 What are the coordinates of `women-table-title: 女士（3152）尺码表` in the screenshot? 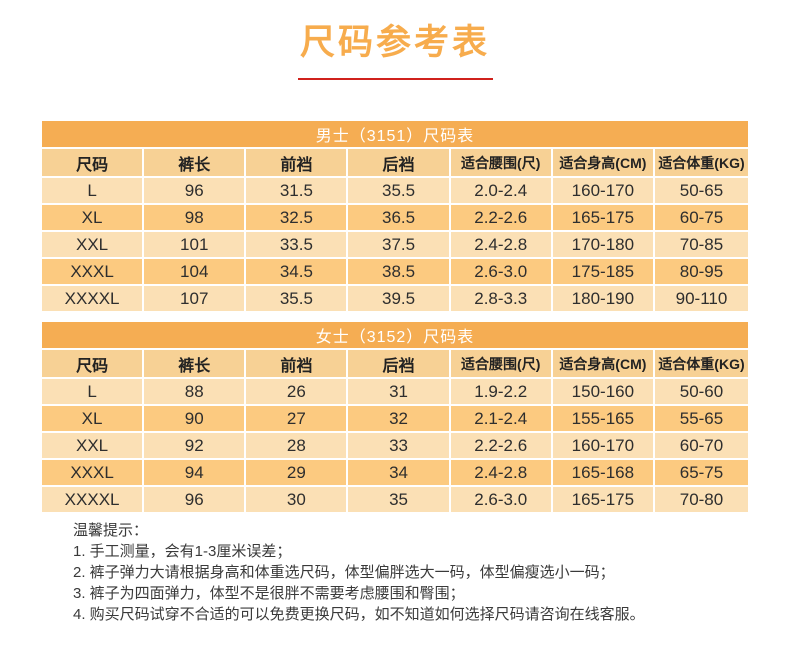 It's located at (395, 335).